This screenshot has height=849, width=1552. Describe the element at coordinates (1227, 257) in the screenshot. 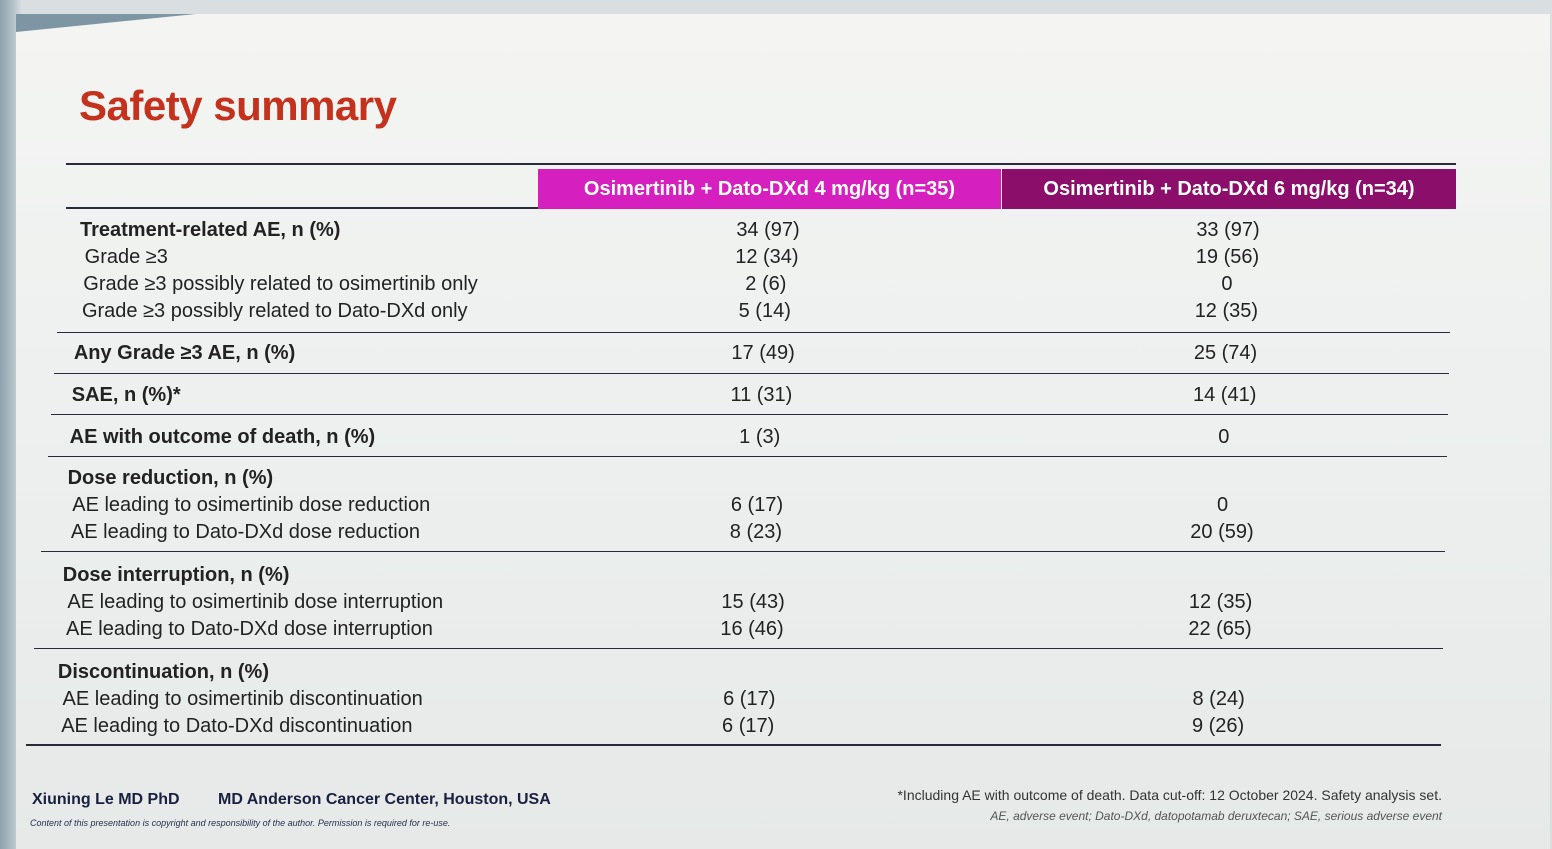

I see `cell-6mg: 19 (56)` at that location.